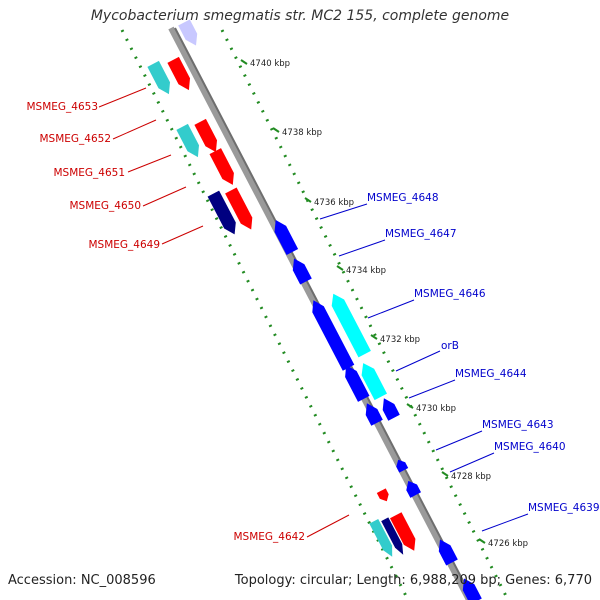 Image resolution: width=600 pixels, height=600 pixels. What do you see at coordinates (472, 589) in the screenshot?
I see `gene-feature-4639b` at bounding box center [472, 589].